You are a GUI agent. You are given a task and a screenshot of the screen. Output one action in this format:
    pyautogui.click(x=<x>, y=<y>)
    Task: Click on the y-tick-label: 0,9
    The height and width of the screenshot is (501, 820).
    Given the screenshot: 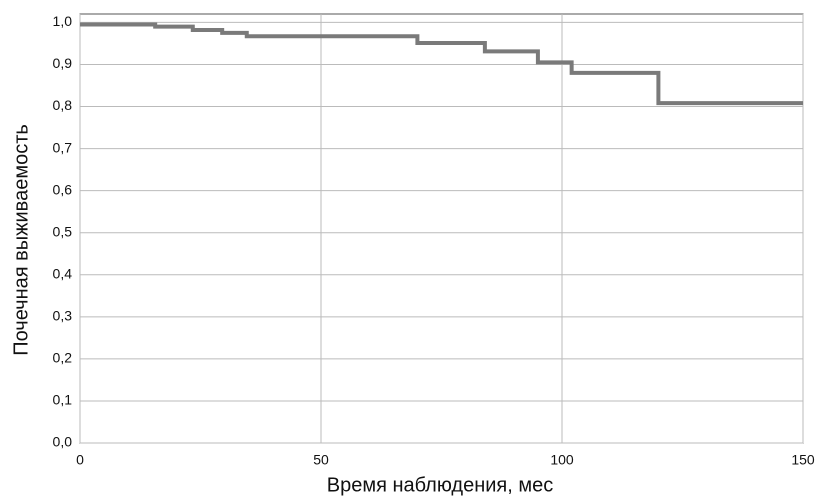 What is the action you would take?
    pyautogui.click(x=63, y=63)
    